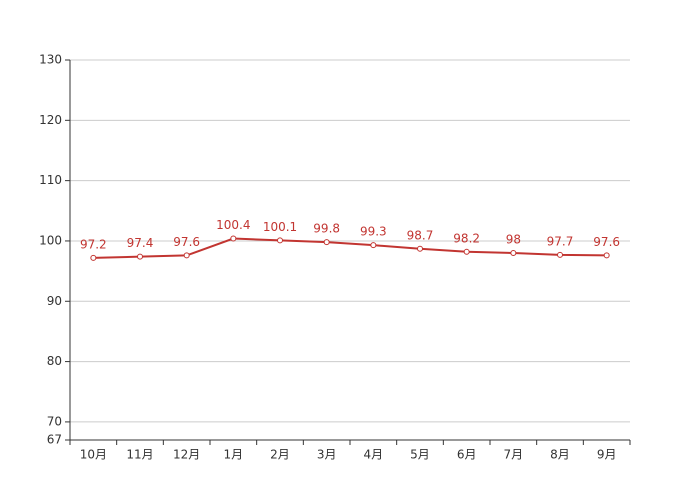 This screenshot has height=500, width=700. I want to click on value-label: 99.3, so click(373, 232).